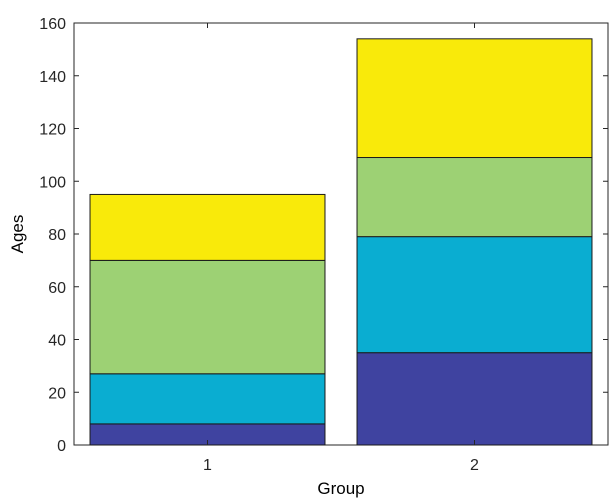  Describe the element at coordinates (52, 24) in the screenshot. I see `y-tick-label: 160` at that location.